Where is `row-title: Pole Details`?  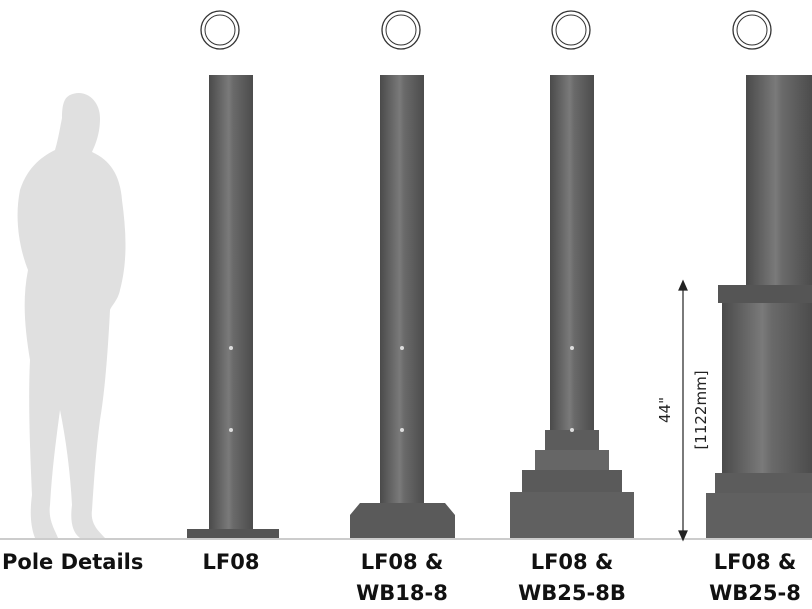
row-title: Pole Details is located at coordinates (72, 562).